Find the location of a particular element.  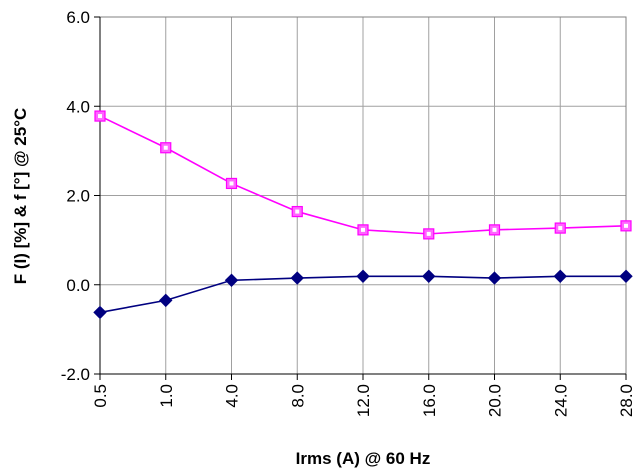

x-tick-label: 12.0 is located at coordinates (363, 400).